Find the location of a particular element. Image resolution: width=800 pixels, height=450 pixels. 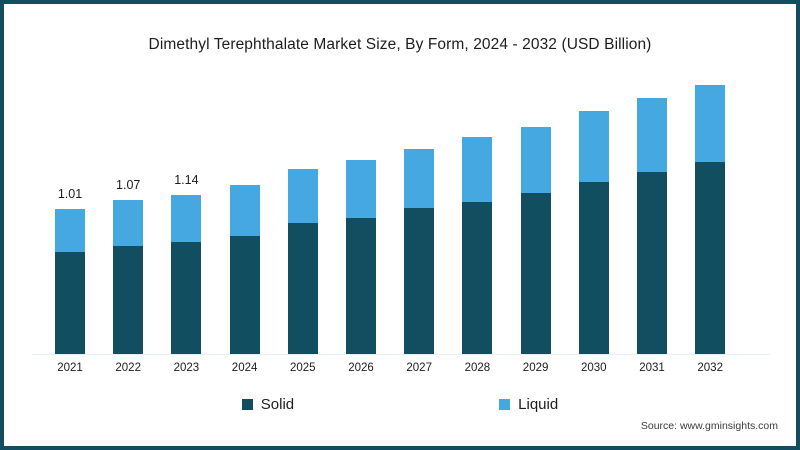

x-axis-tick-2026: 2026 is located at coordinates (361, 368).